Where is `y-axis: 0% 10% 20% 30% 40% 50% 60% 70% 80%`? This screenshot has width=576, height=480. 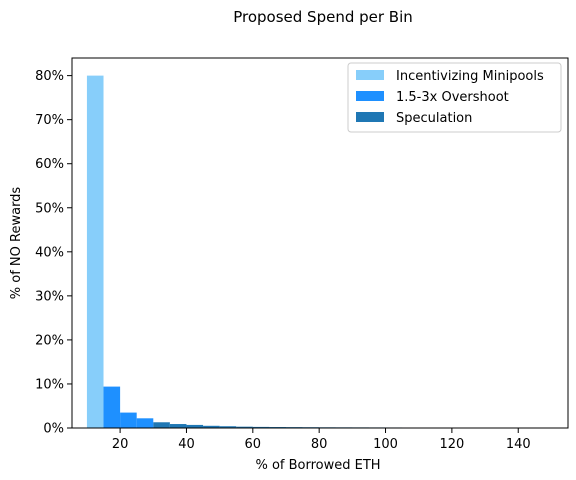 y-axis: 0% 10% 20% 30% 40% 50% 60% 70% 80% is located at coordinates (53, 253).